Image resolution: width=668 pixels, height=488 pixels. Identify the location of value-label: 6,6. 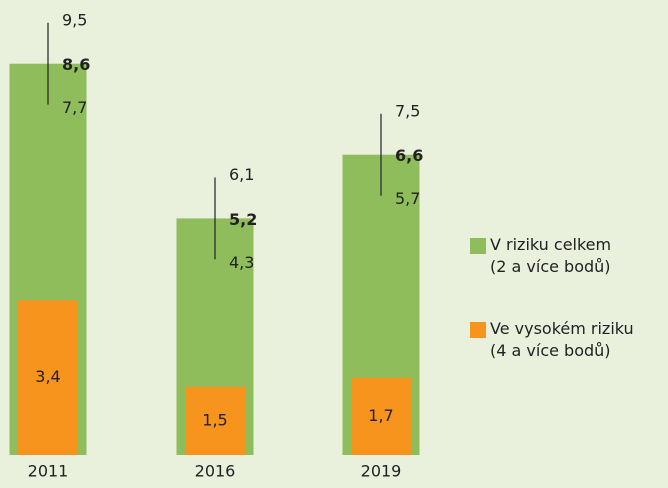
(409, 155).